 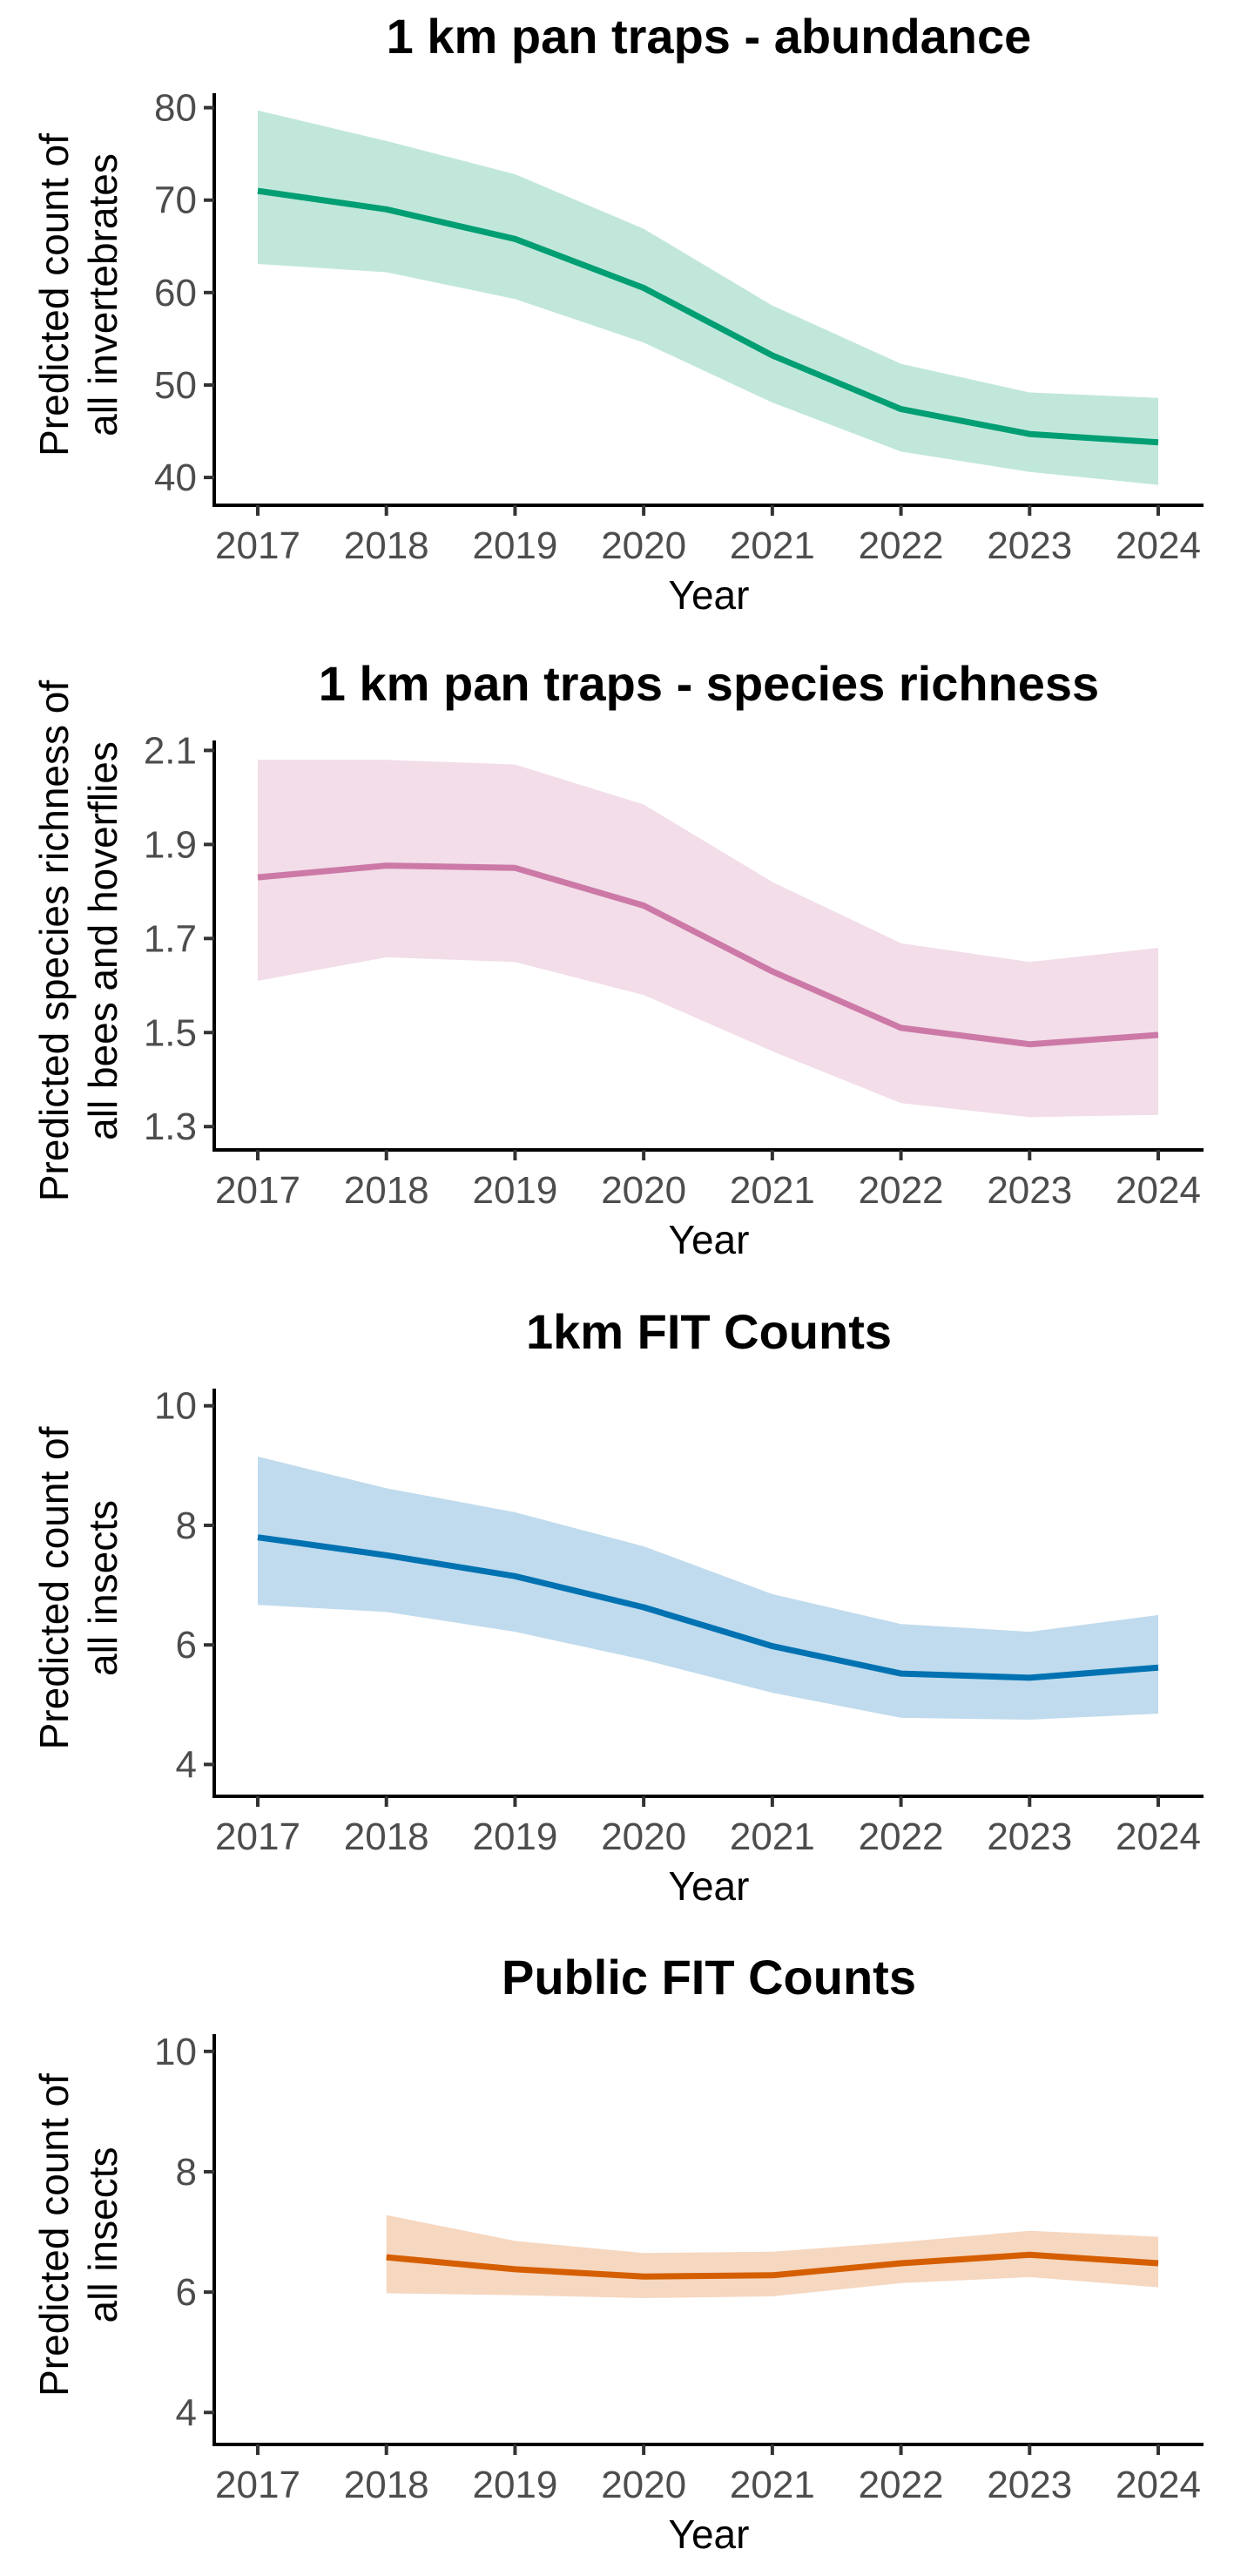 I want to click on y-axis-title: all bees and hoverflies, so click(x=102, y=940).